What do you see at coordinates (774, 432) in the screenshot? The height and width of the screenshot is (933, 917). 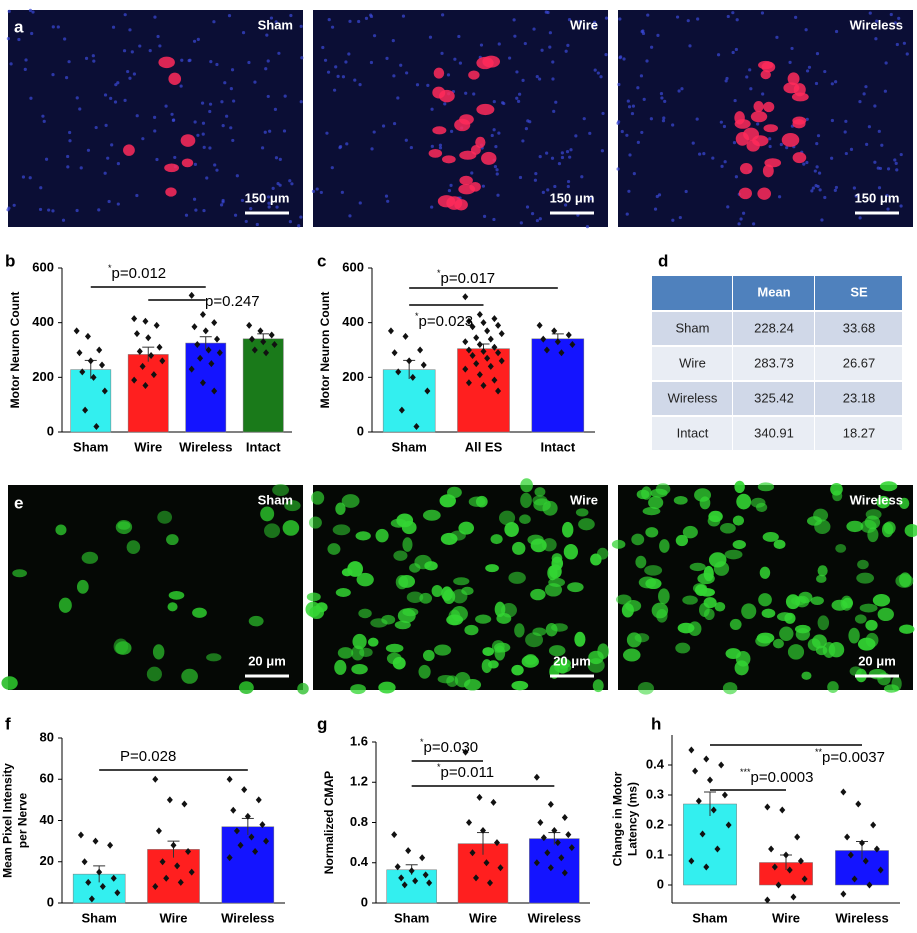 I see `table-text: 340.91` at bounding box center [774, 432].